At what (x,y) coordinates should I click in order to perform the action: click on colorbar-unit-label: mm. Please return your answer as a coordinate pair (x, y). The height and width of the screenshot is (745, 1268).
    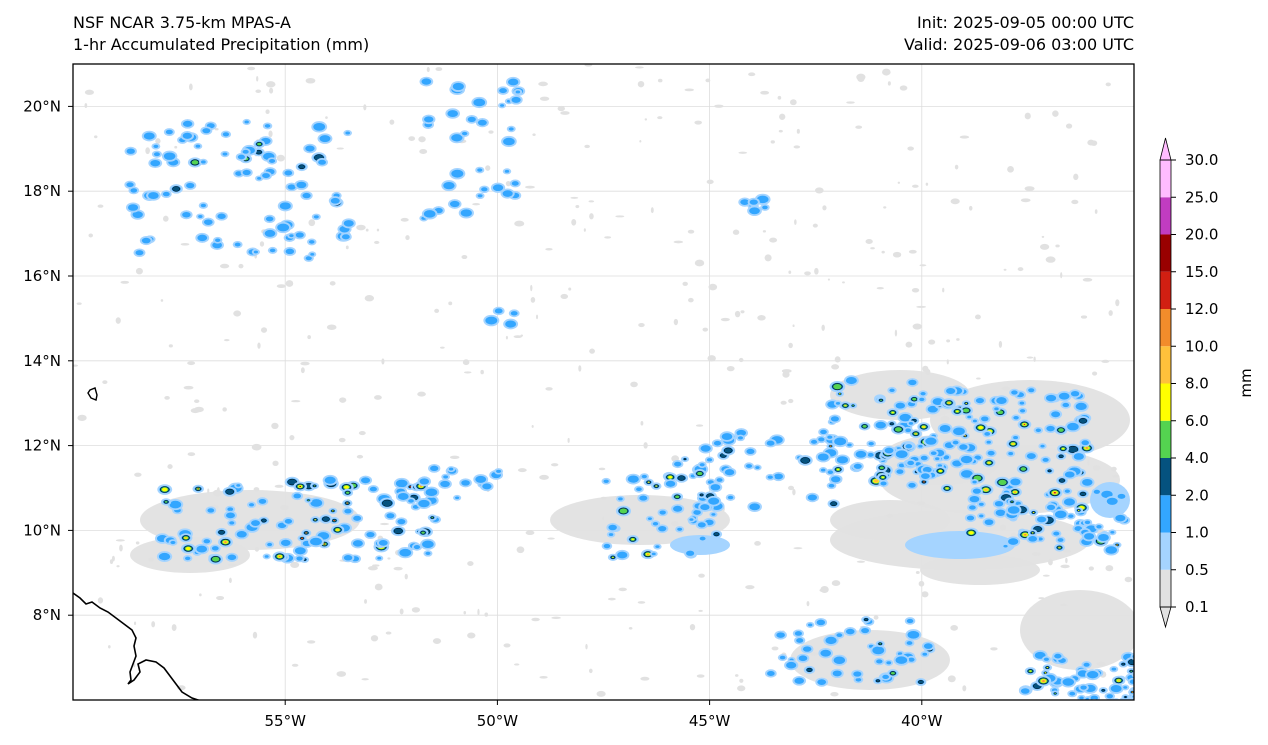
    Looking at the image, I should click on (1246, 382).